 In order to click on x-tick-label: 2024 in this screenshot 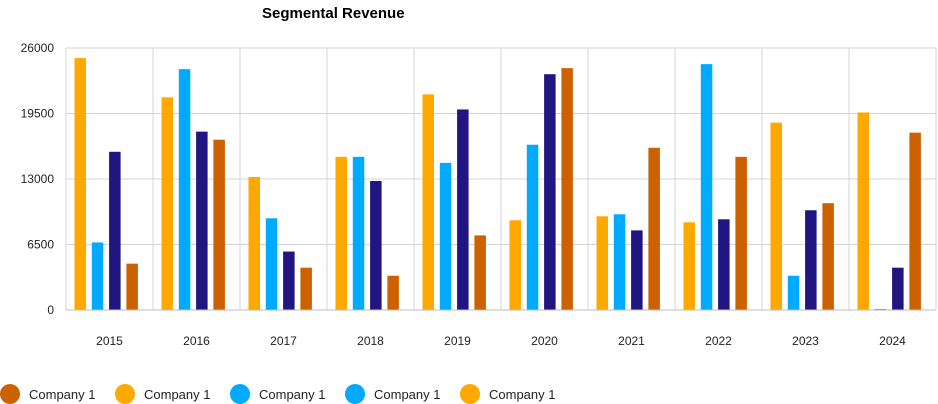, I will do `click(892, 341)`.